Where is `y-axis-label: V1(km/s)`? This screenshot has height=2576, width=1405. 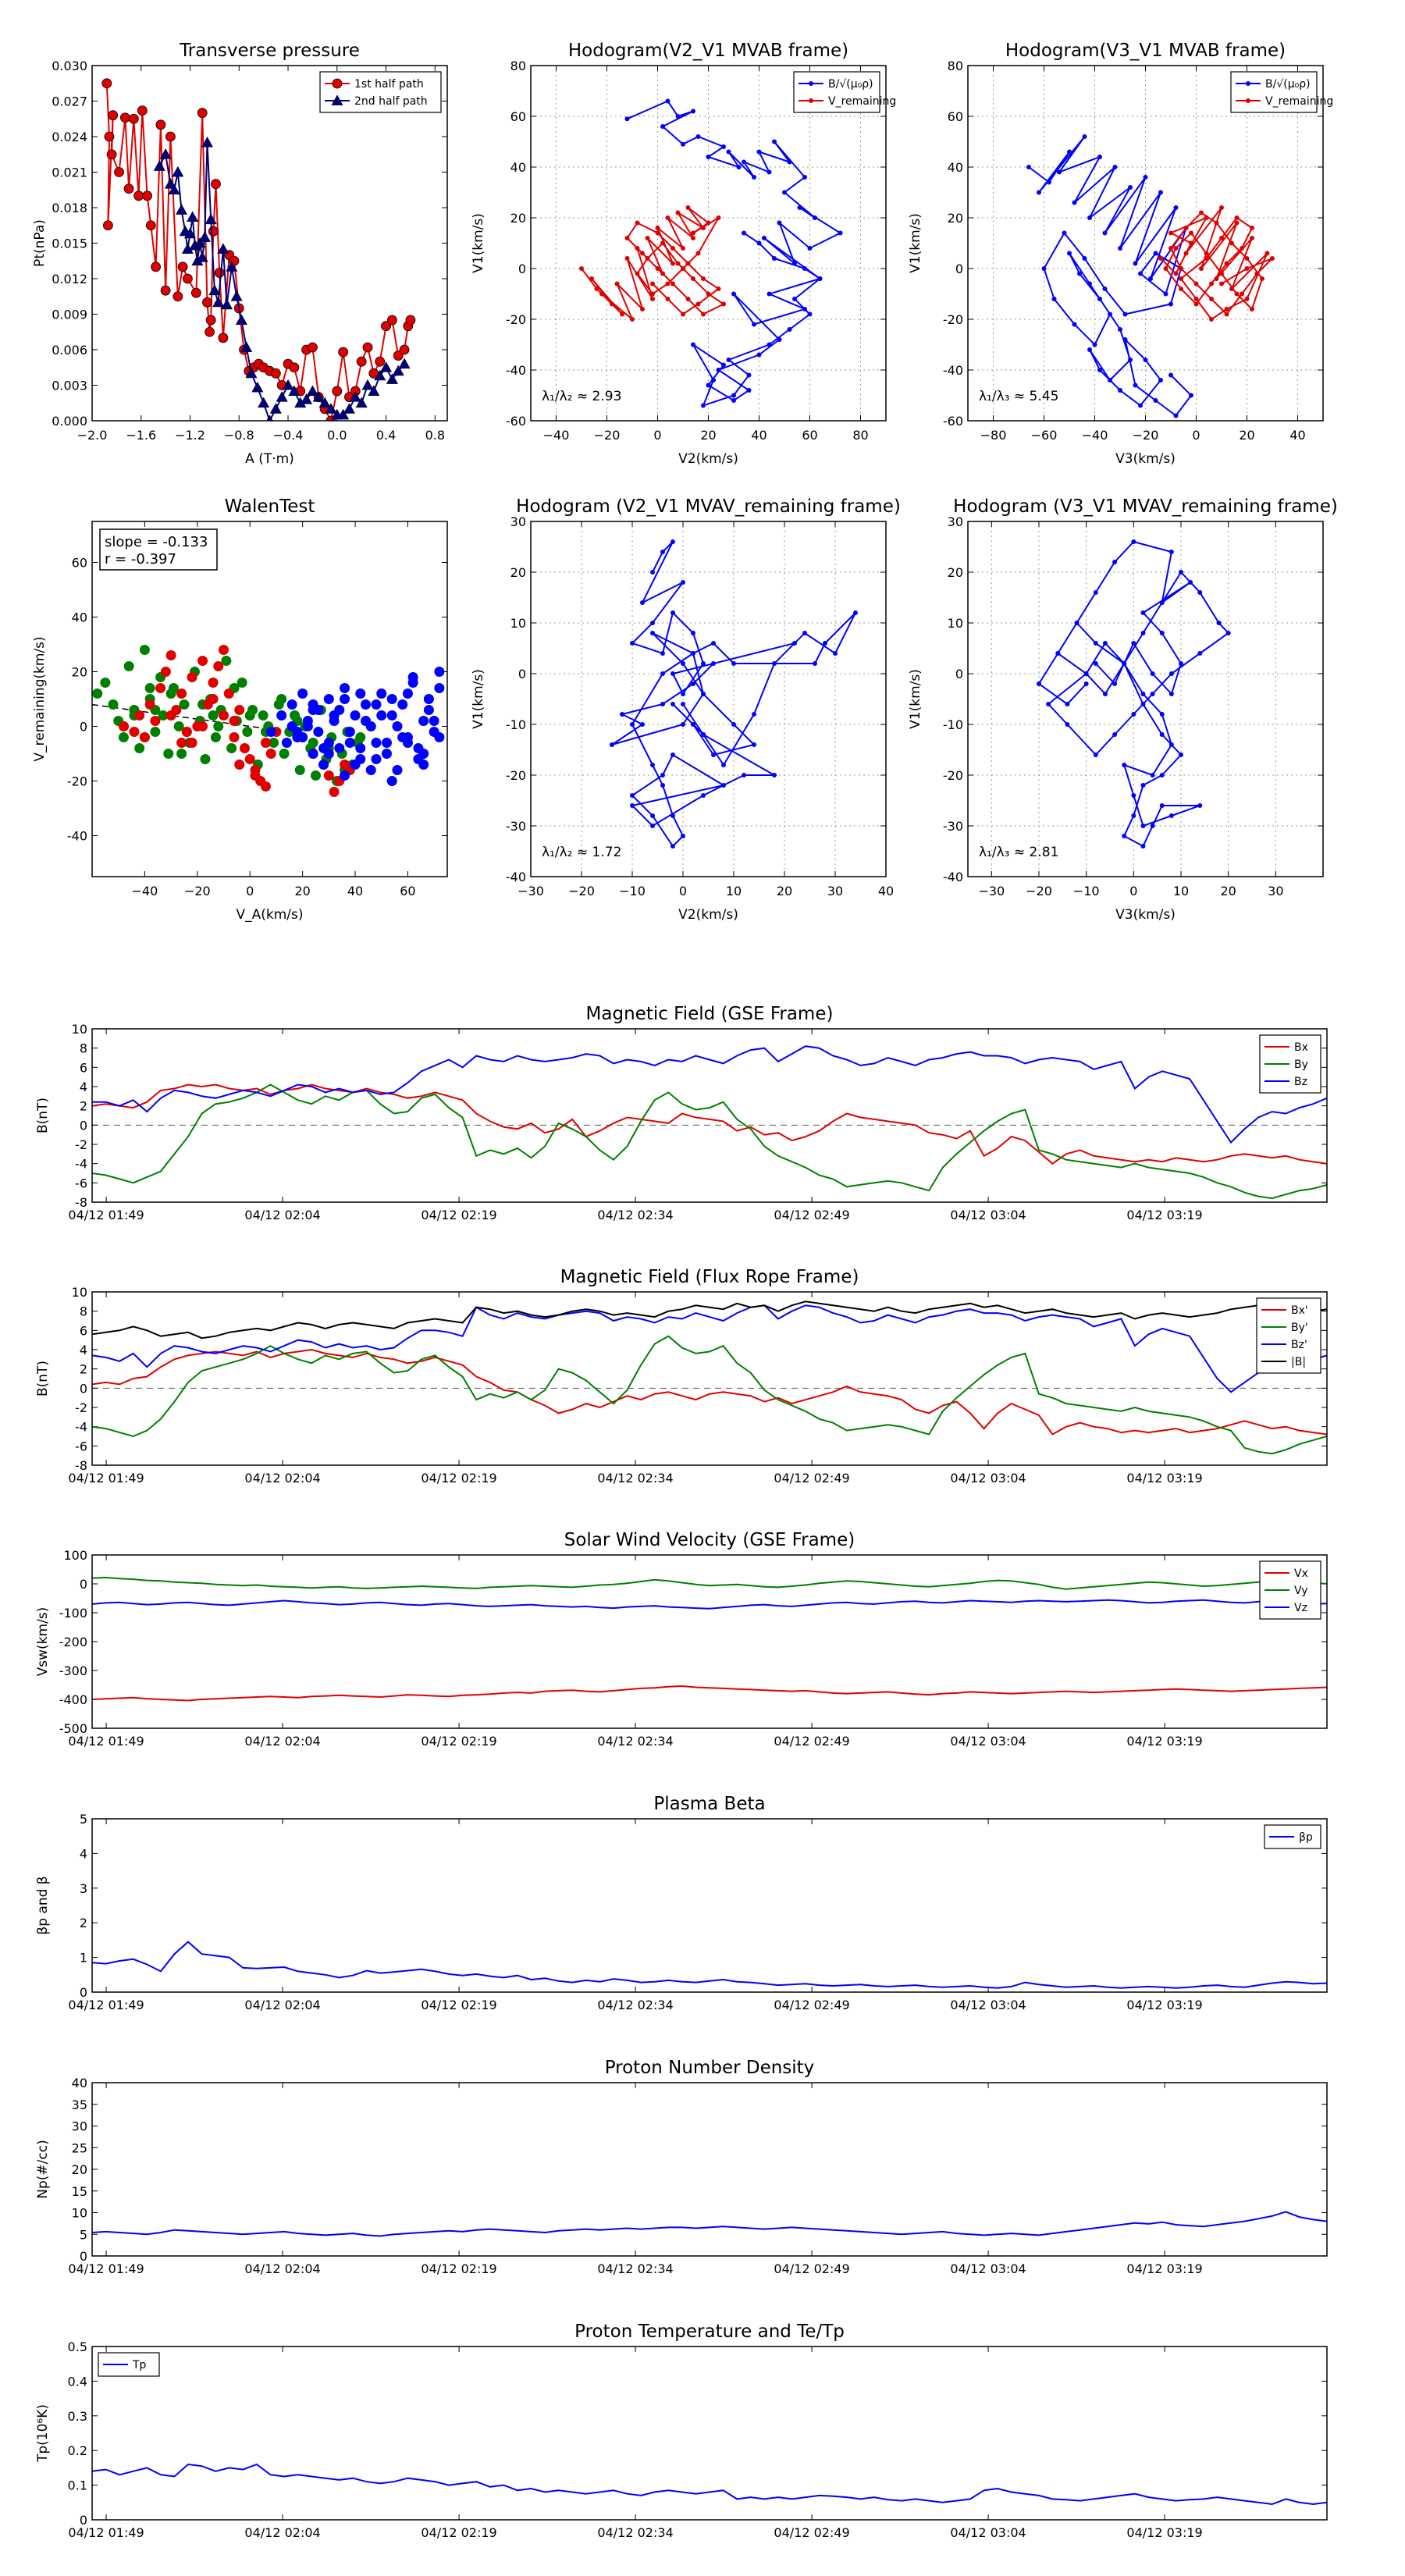
y-axis-label: V1(km/s) is located at coordinates (479, 243).